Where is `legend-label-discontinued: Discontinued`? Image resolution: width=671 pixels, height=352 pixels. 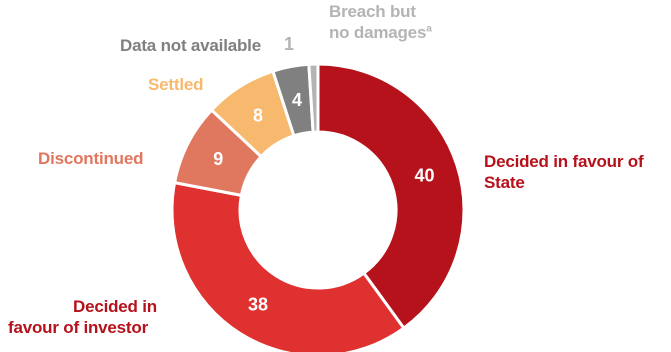
legend-label-discontinued: Discontinued is located at coordinates (91, 158).